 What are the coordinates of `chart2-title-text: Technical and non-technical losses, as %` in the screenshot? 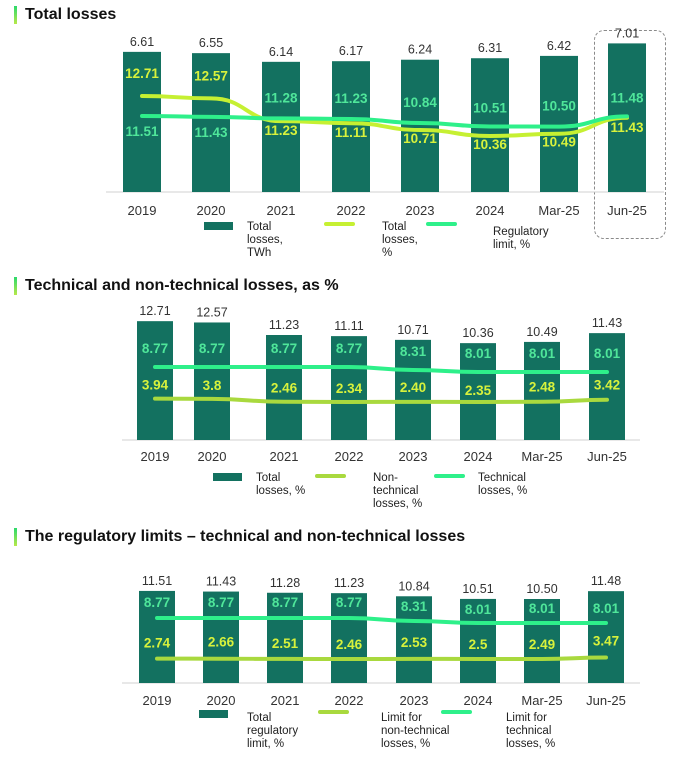 It's located at (182, 285).